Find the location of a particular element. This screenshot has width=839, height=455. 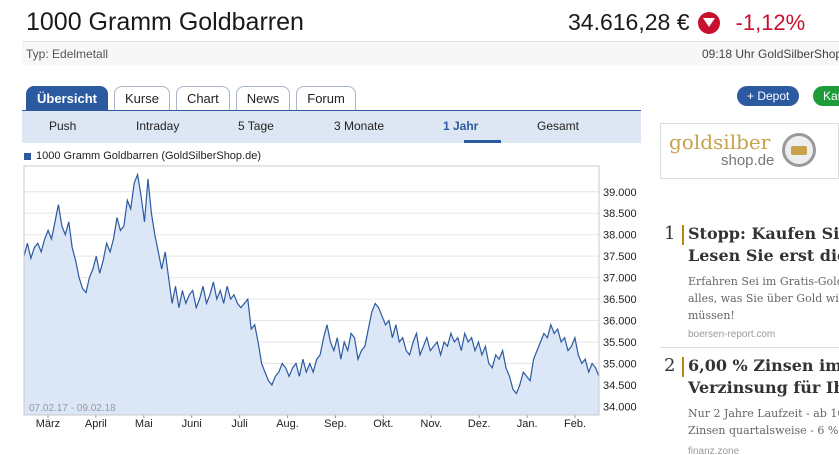

x-tick-label: Dez. is located at coordinates (479, 424).